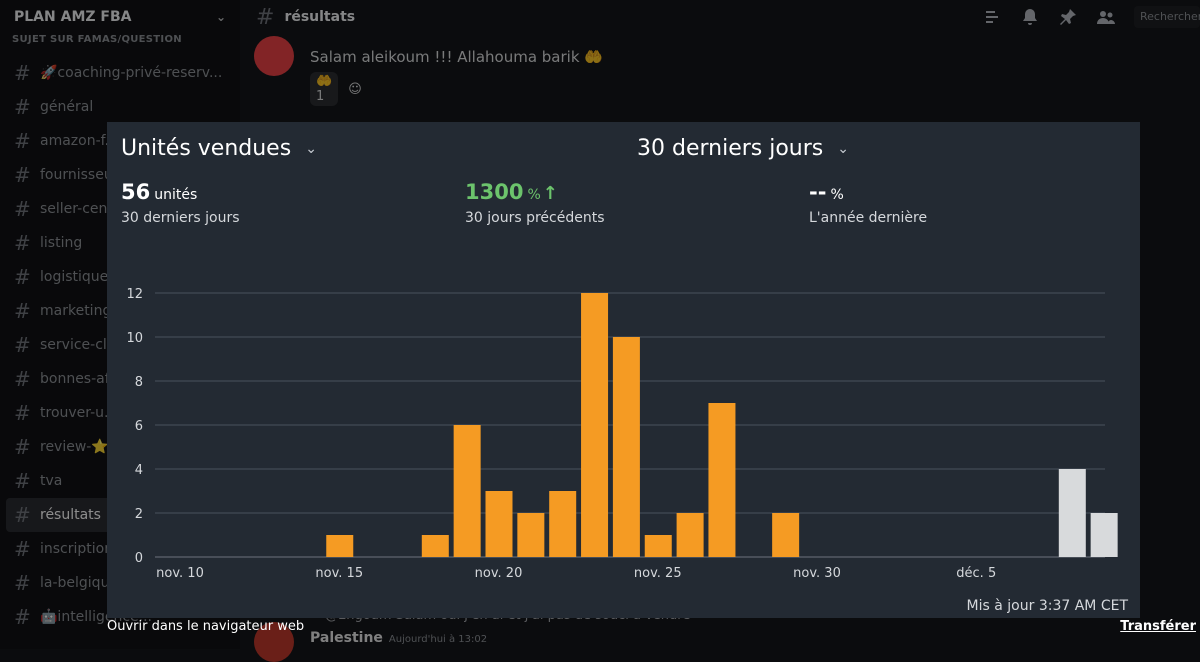 This screenshot has height=662, width=1200. Describe the element at coordinates (51, 481) in the screenshot. I see `channel-label: tva` at that location.